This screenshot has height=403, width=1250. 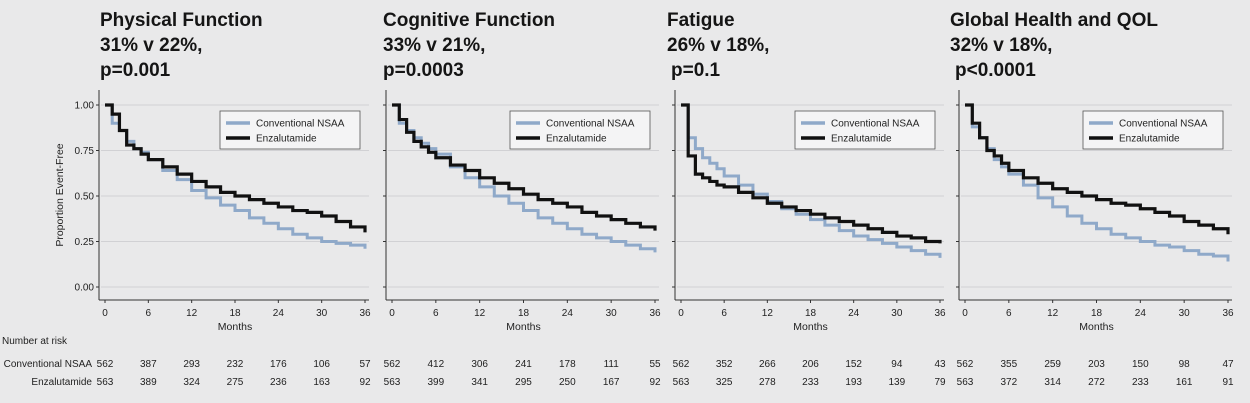 What do you see at coordinates (1001, 45) in the screenshot?
I see `panel-4-stat-line-1: 32% v 18%,` at bounding box center [1001, 45].